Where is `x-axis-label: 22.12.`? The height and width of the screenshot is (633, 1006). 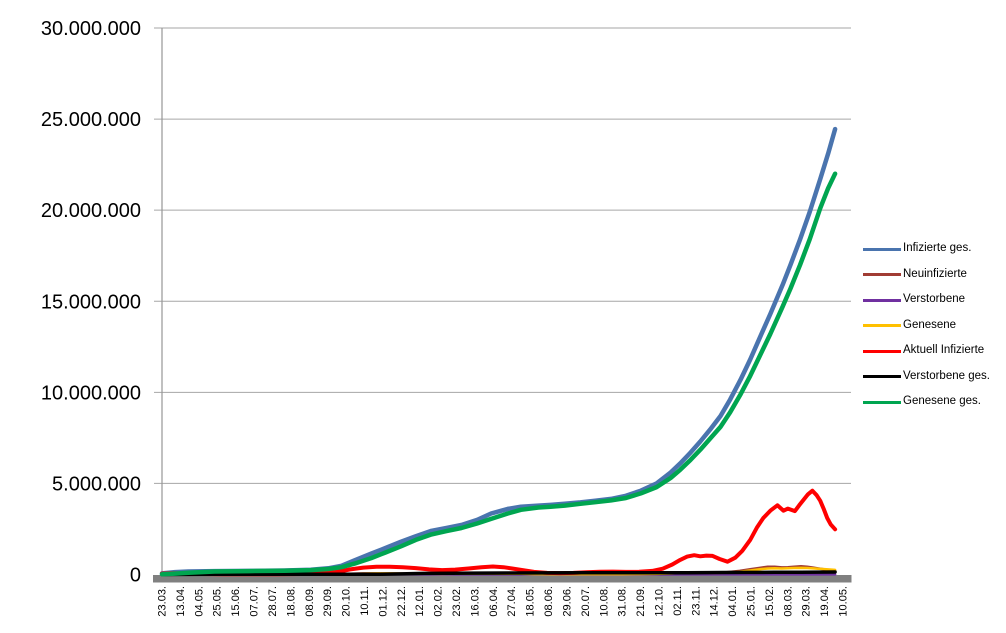
x-axis-label: 22.12. is located at coordinates (402, 601).